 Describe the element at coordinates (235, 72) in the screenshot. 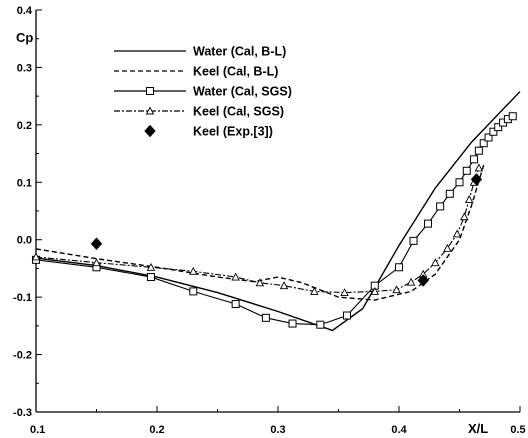

I see `legend-label: Keel (Cal, B-L)` at that location.